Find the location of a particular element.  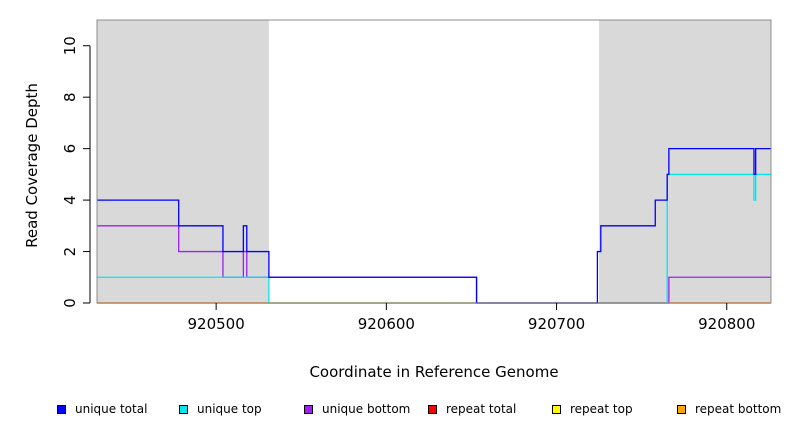

y-tick-label: 2 is located at coordinates (70, 252).